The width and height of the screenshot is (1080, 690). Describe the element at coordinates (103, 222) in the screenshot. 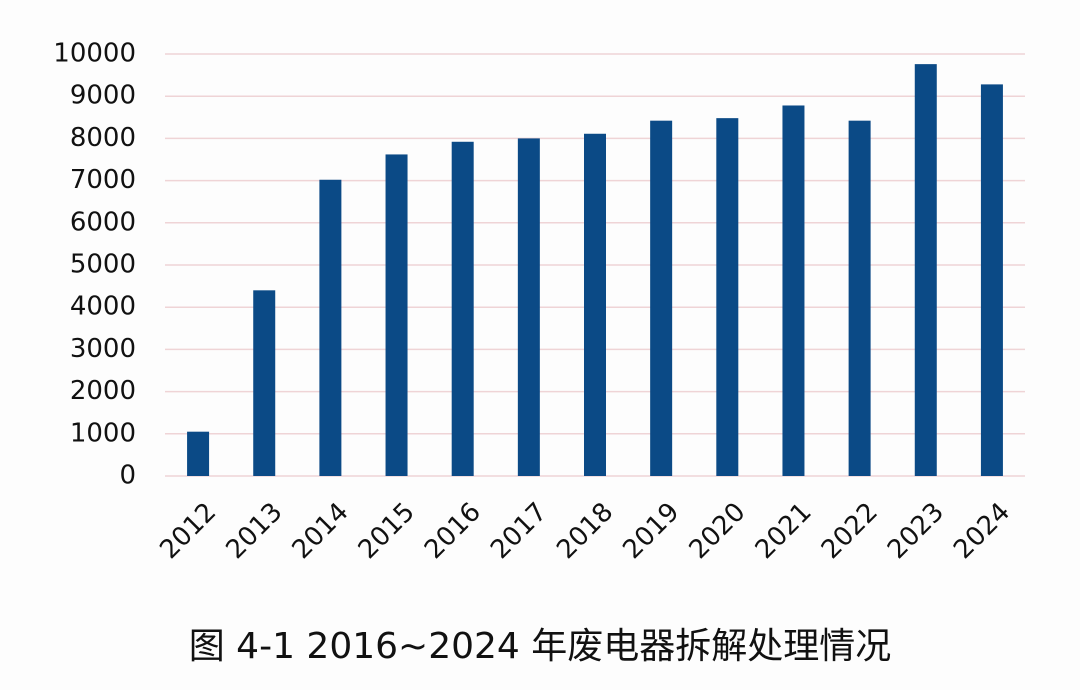

I see `y-tick-label: 6000` at that location.